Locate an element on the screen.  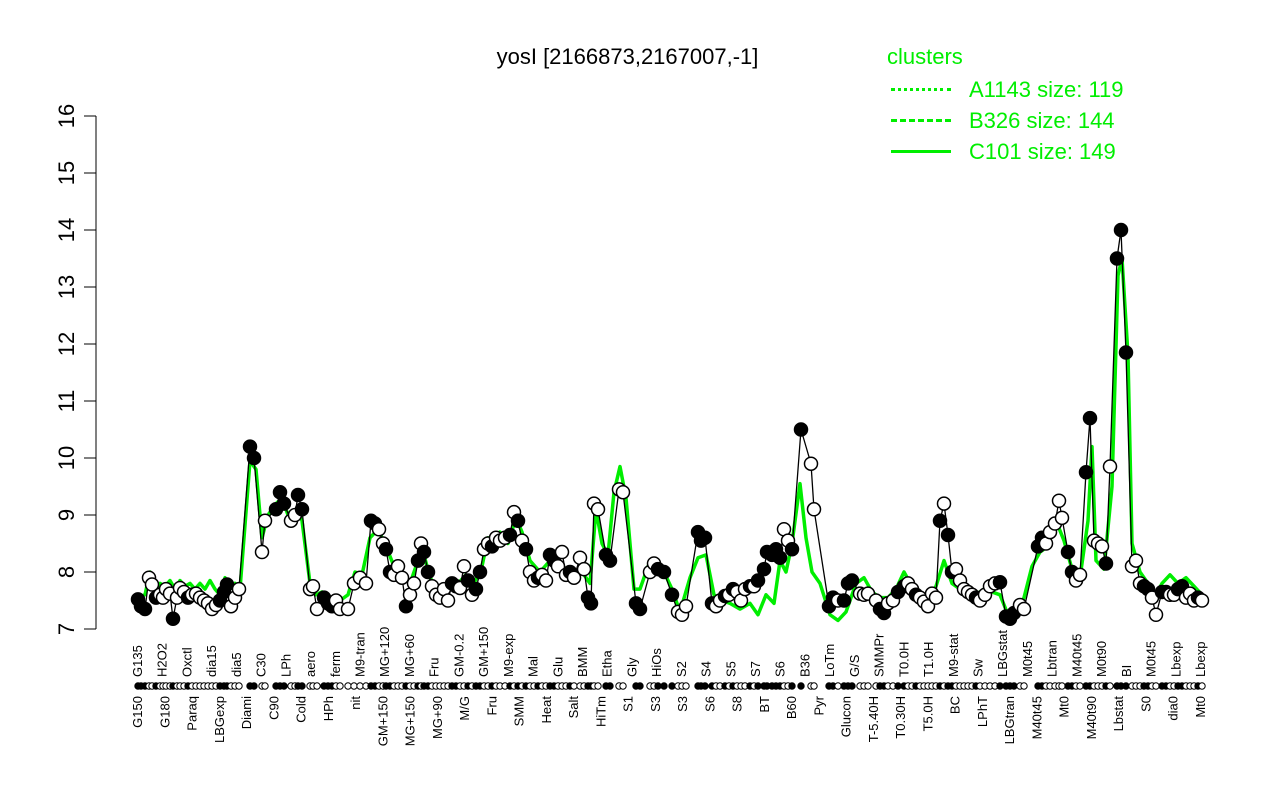
x-tick-label: Salt is located at coordinates (573, 707).